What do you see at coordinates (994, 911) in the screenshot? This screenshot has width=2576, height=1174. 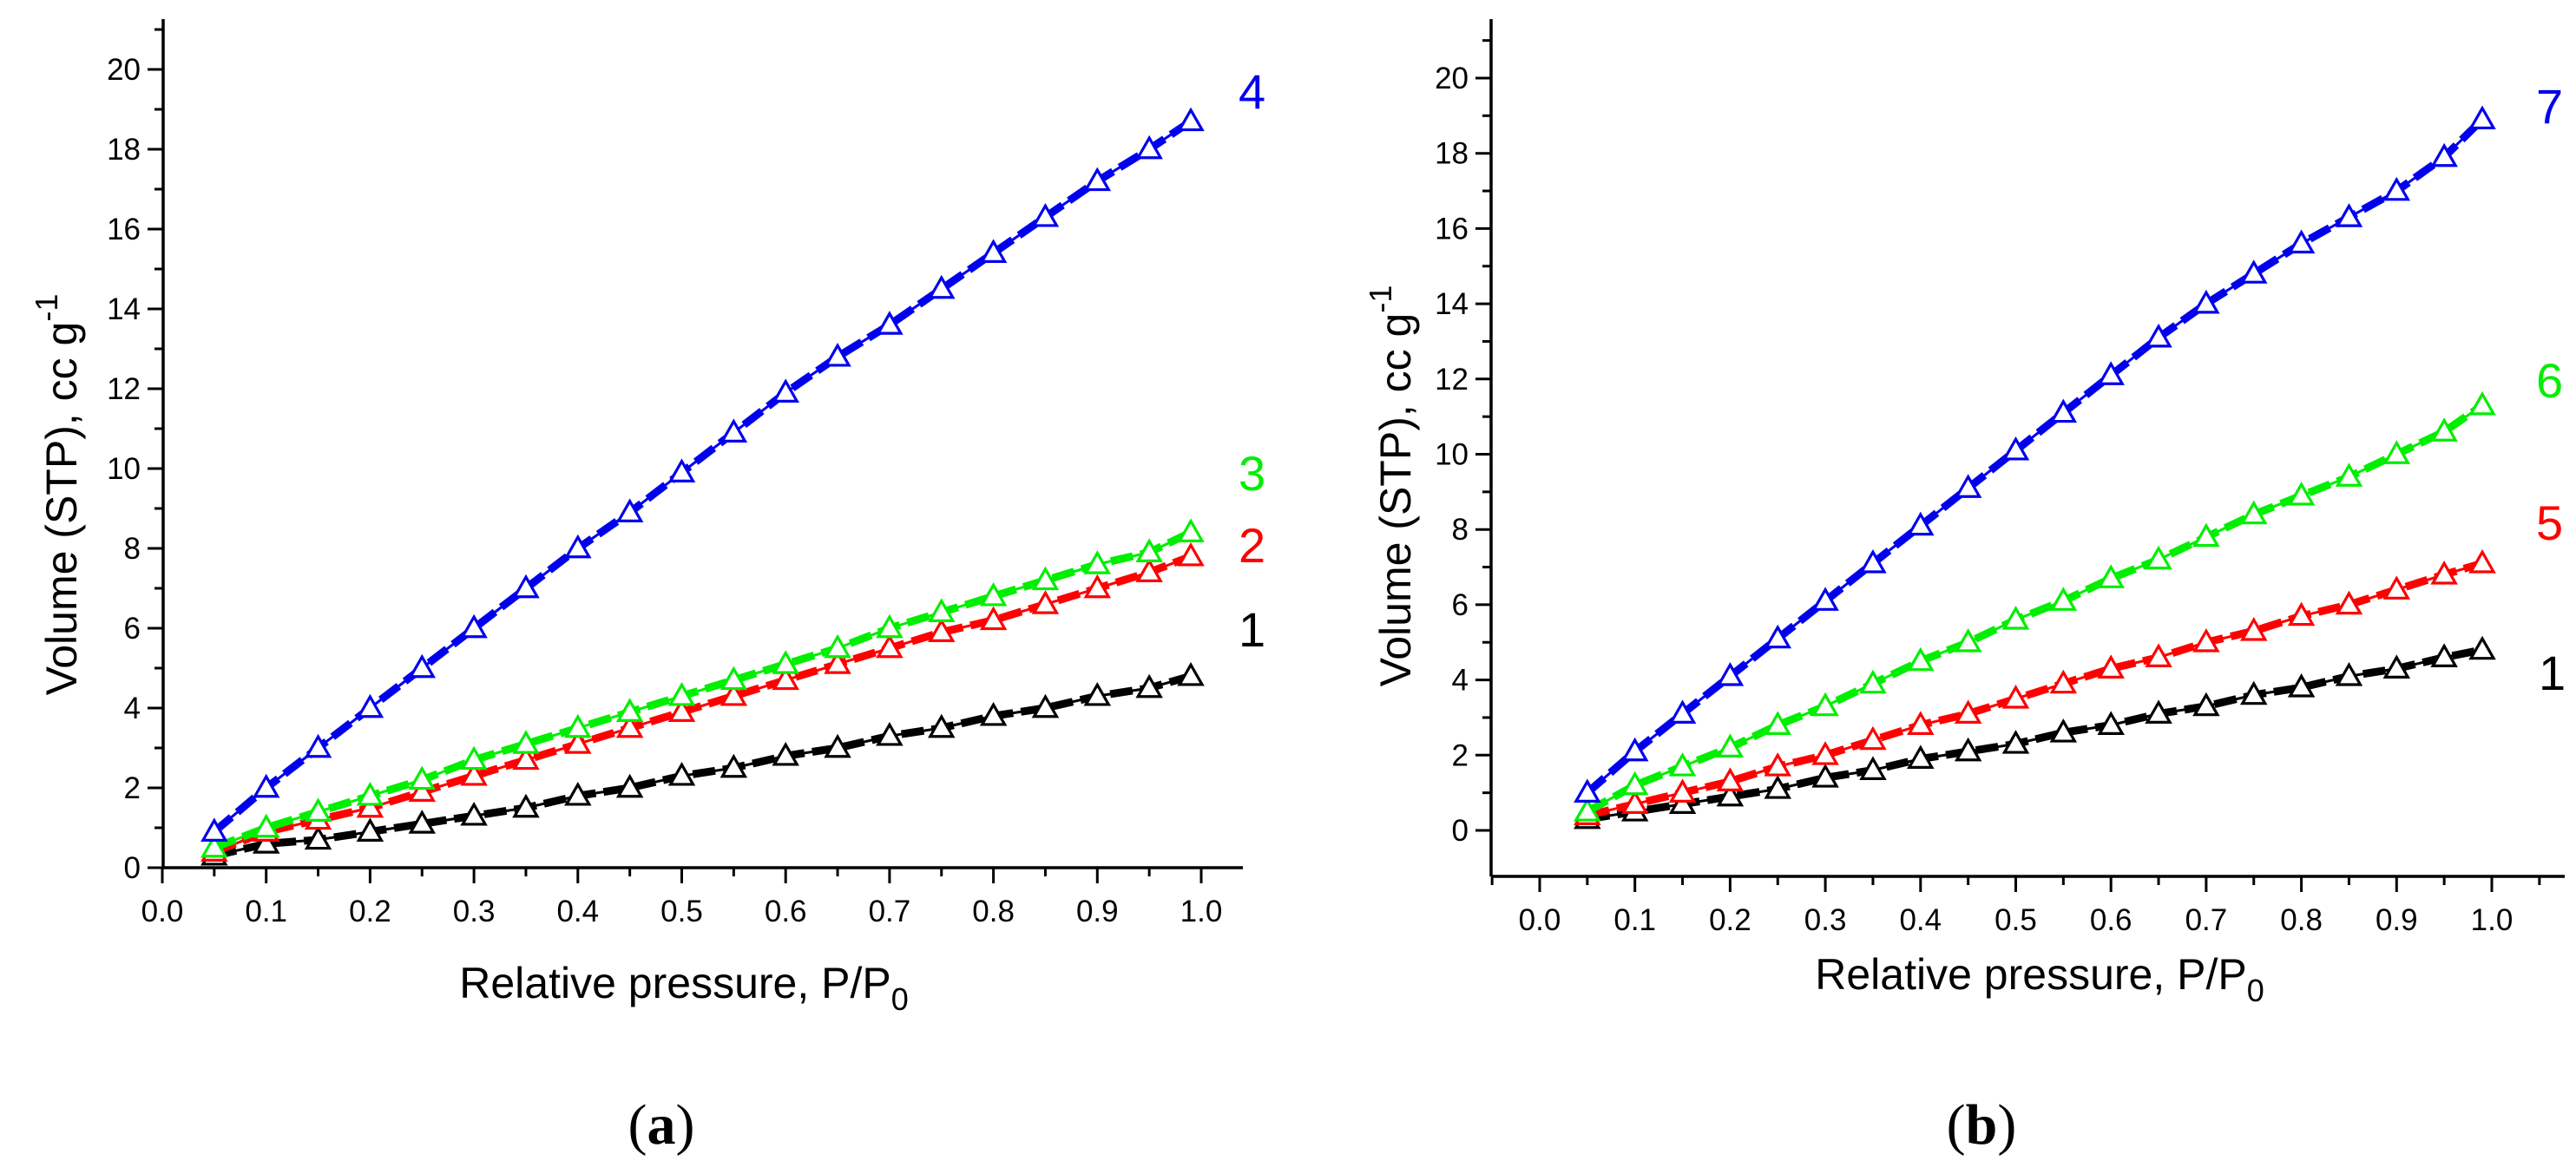 I see `x-tick-label: 0.8` at bounding box center [994, 911].